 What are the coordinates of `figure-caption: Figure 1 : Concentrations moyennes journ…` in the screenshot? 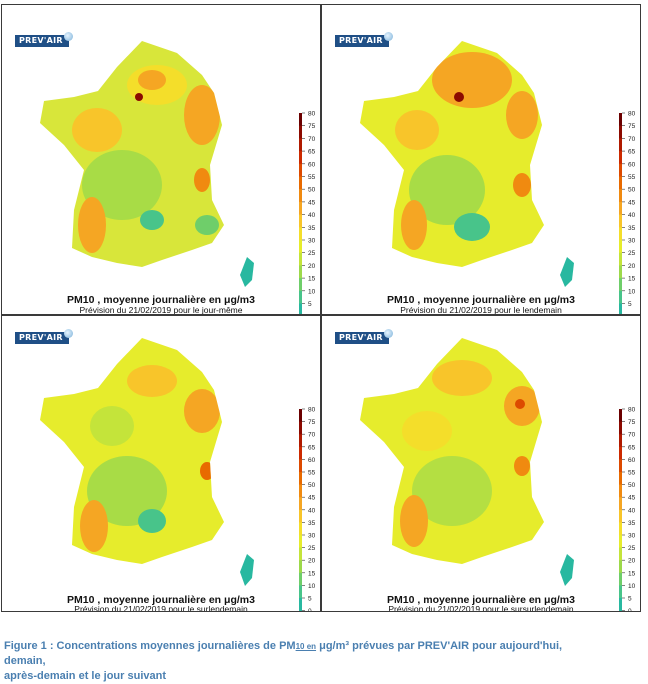 It's located at (304, 661).